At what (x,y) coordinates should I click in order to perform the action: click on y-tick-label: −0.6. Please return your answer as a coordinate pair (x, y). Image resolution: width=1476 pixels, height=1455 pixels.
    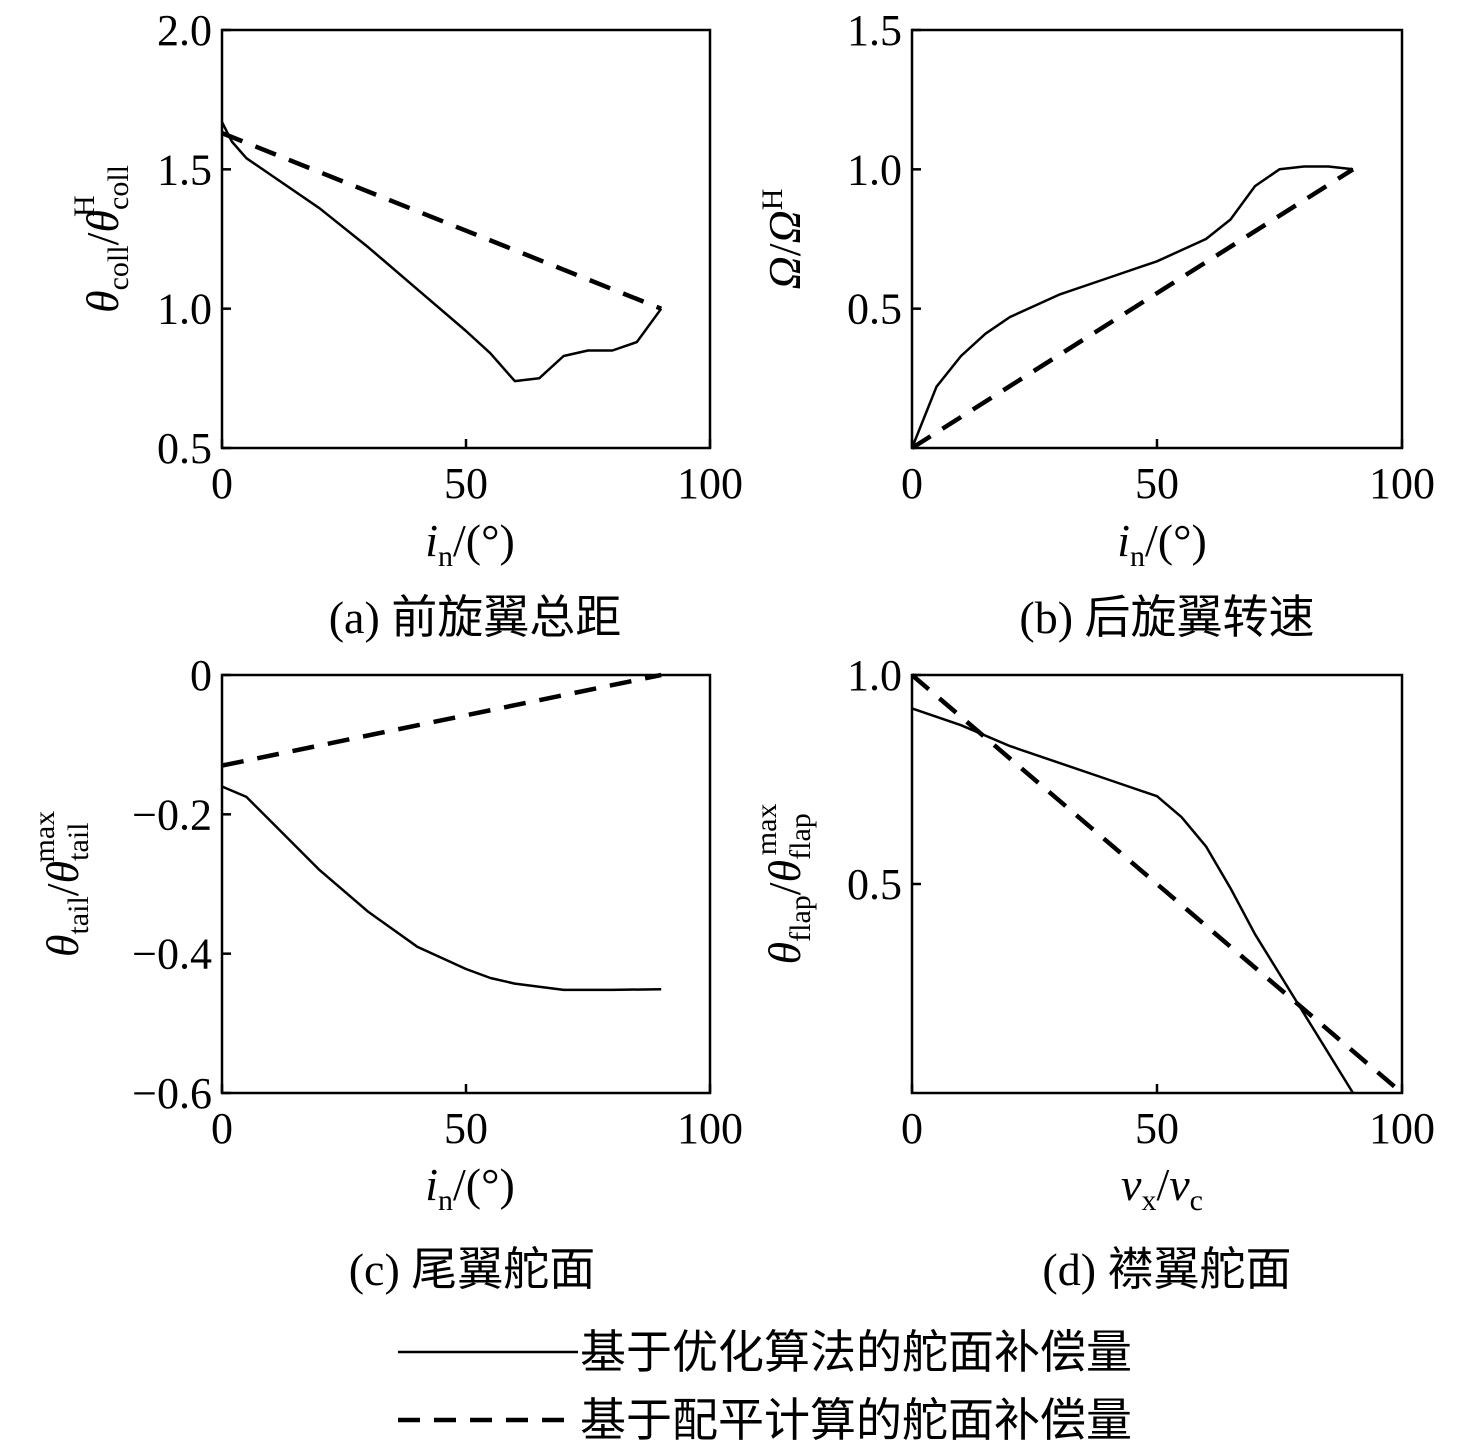
    Looking at the image, I should click on (172, 1093).